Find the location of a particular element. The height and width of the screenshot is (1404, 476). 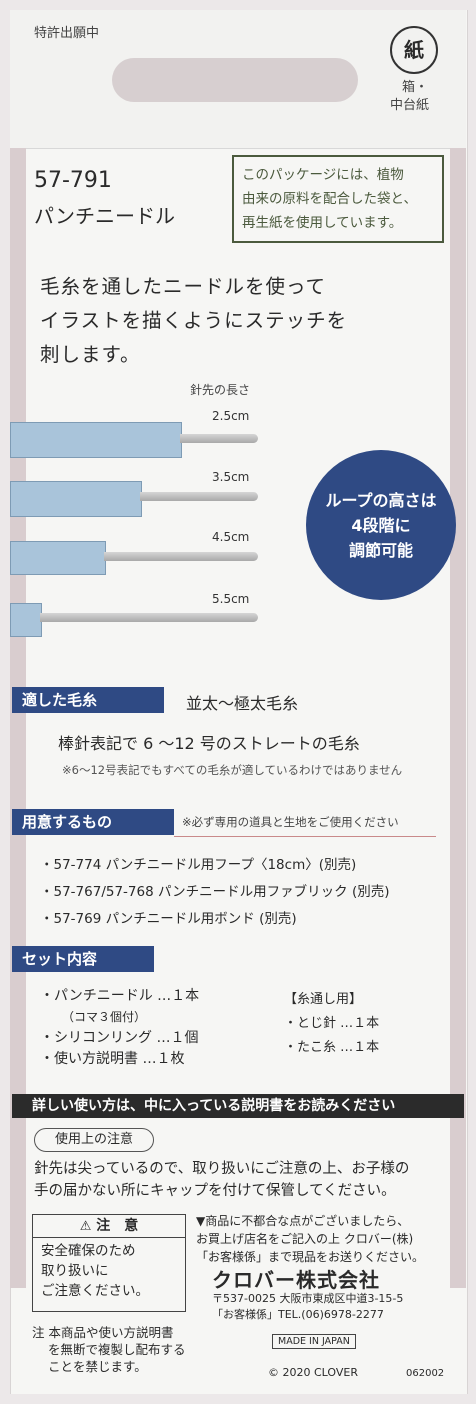

recycle-caption-1: 箱・ is located at coordinates (415, 87).